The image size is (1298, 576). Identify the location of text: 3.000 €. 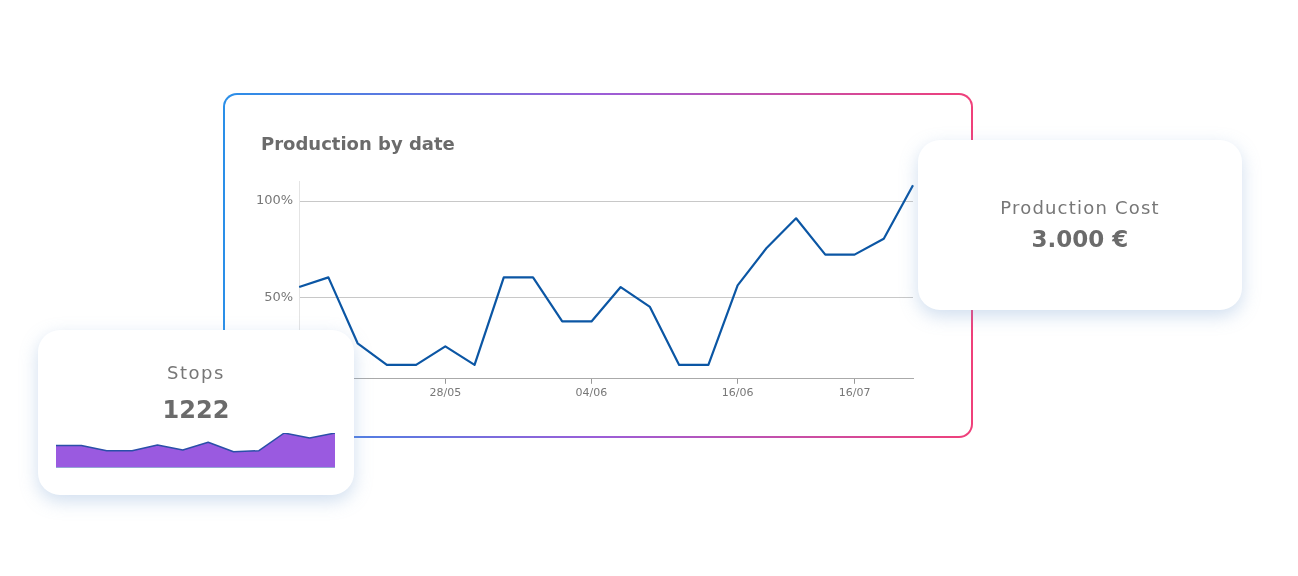
(1080, 239).